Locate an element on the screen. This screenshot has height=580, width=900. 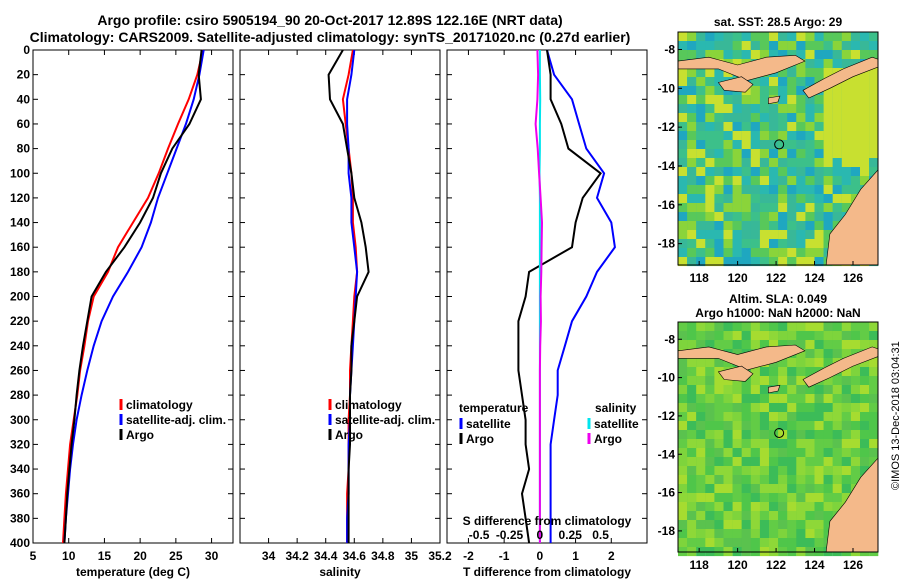
x-tick-label: 35.2 is located at coordinates (440, 556).